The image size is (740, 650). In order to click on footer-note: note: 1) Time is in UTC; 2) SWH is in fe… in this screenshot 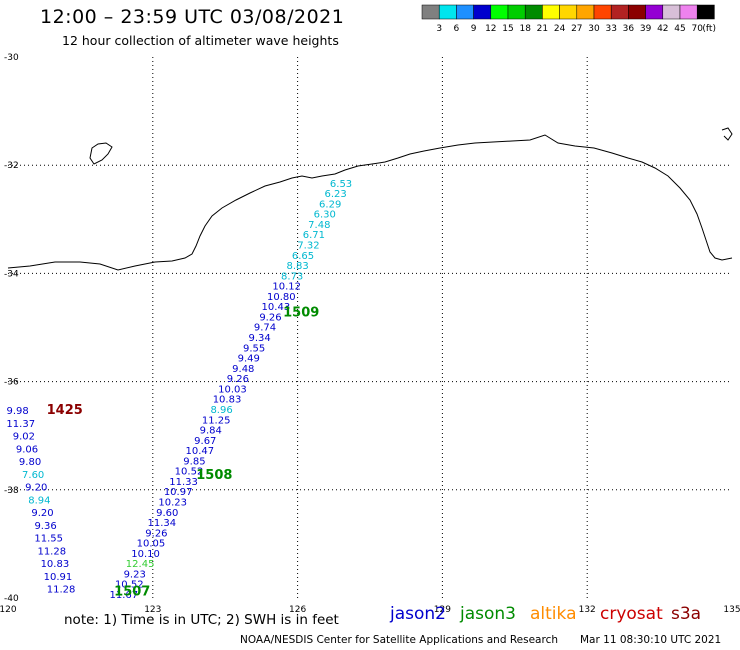, I will do `click(201, 620)`.